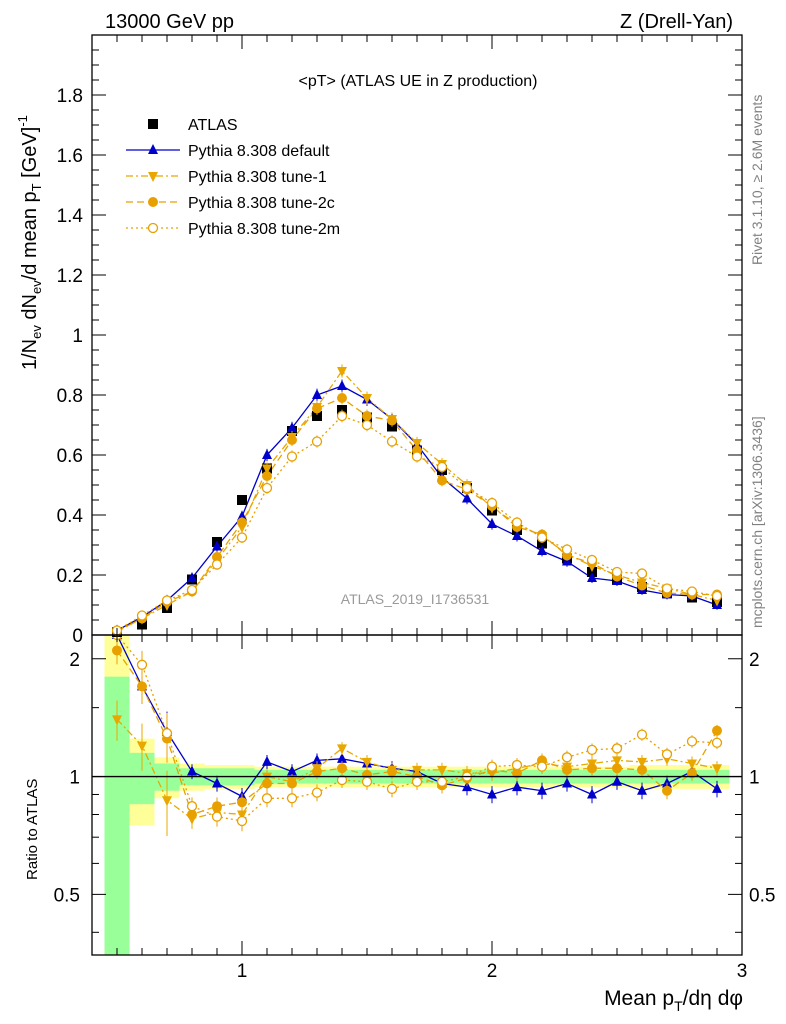 The width and height of the screenshot is (786, 1024). What do you see at coordinates (757, 522) in the screenshot?
I see `side-text-site: mcplots.cern.ch [arXiv:1306.3436]` at bounding box center [757, 522].